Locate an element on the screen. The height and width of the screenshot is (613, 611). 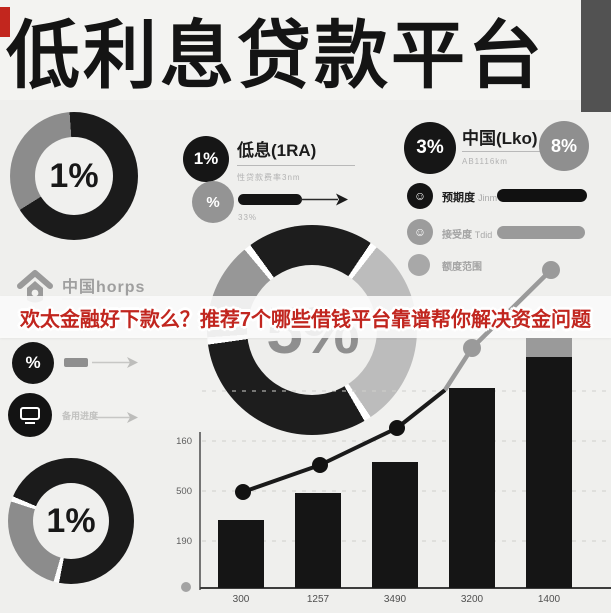
svg-text: 300 is located at coordinates (241, 599).